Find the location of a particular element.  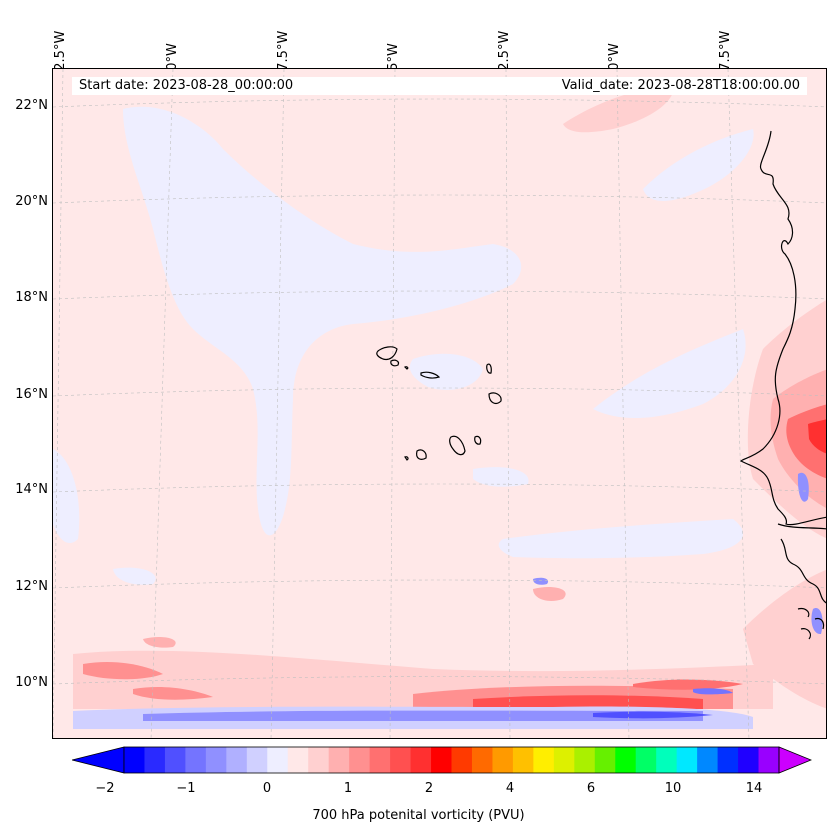

negative-region-cvshadow is located at coordinates (501, 477).